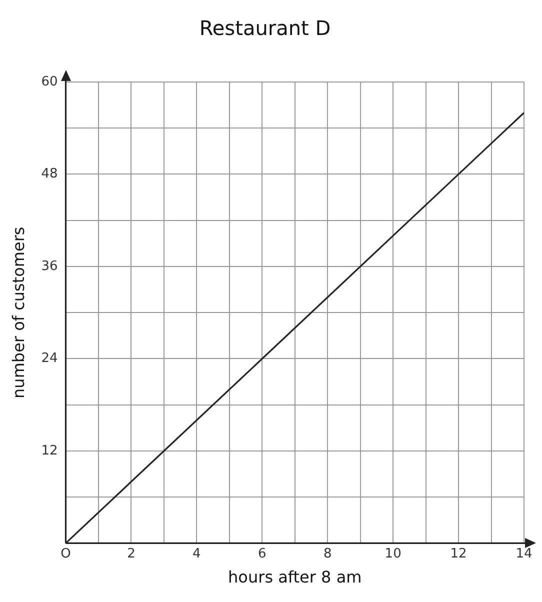 The width and height of the screenshot is (542, 602). What do you see at coordinates (131, 554) in the screenshot?
I see `x-tick-label: 2` at bounding box center [131, 554].